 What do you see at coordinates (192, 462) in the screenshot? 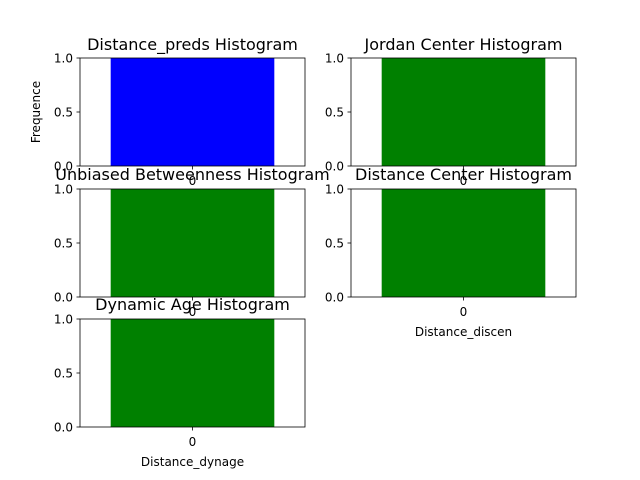
I see `x-axis-label: Distance_dynage` at bounding box center [192, 462].